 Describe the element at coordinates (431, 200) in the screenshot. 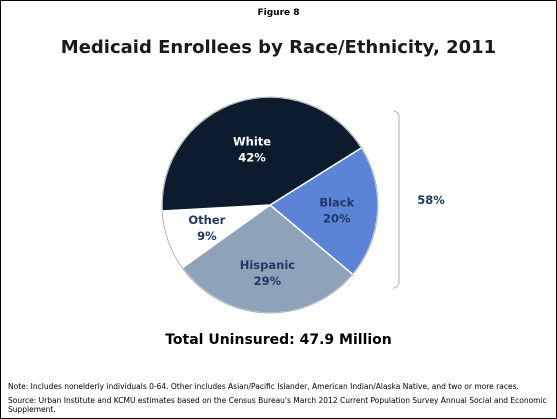

I see `bracket-label: 58%` at that location.